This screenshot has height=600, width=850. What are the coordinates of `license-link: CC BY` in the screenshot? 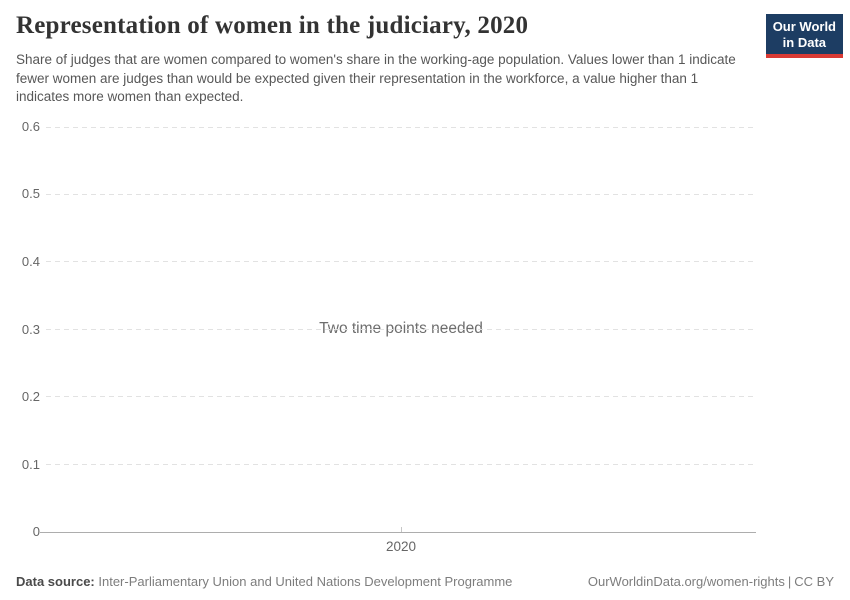 It's located at (814, 581).